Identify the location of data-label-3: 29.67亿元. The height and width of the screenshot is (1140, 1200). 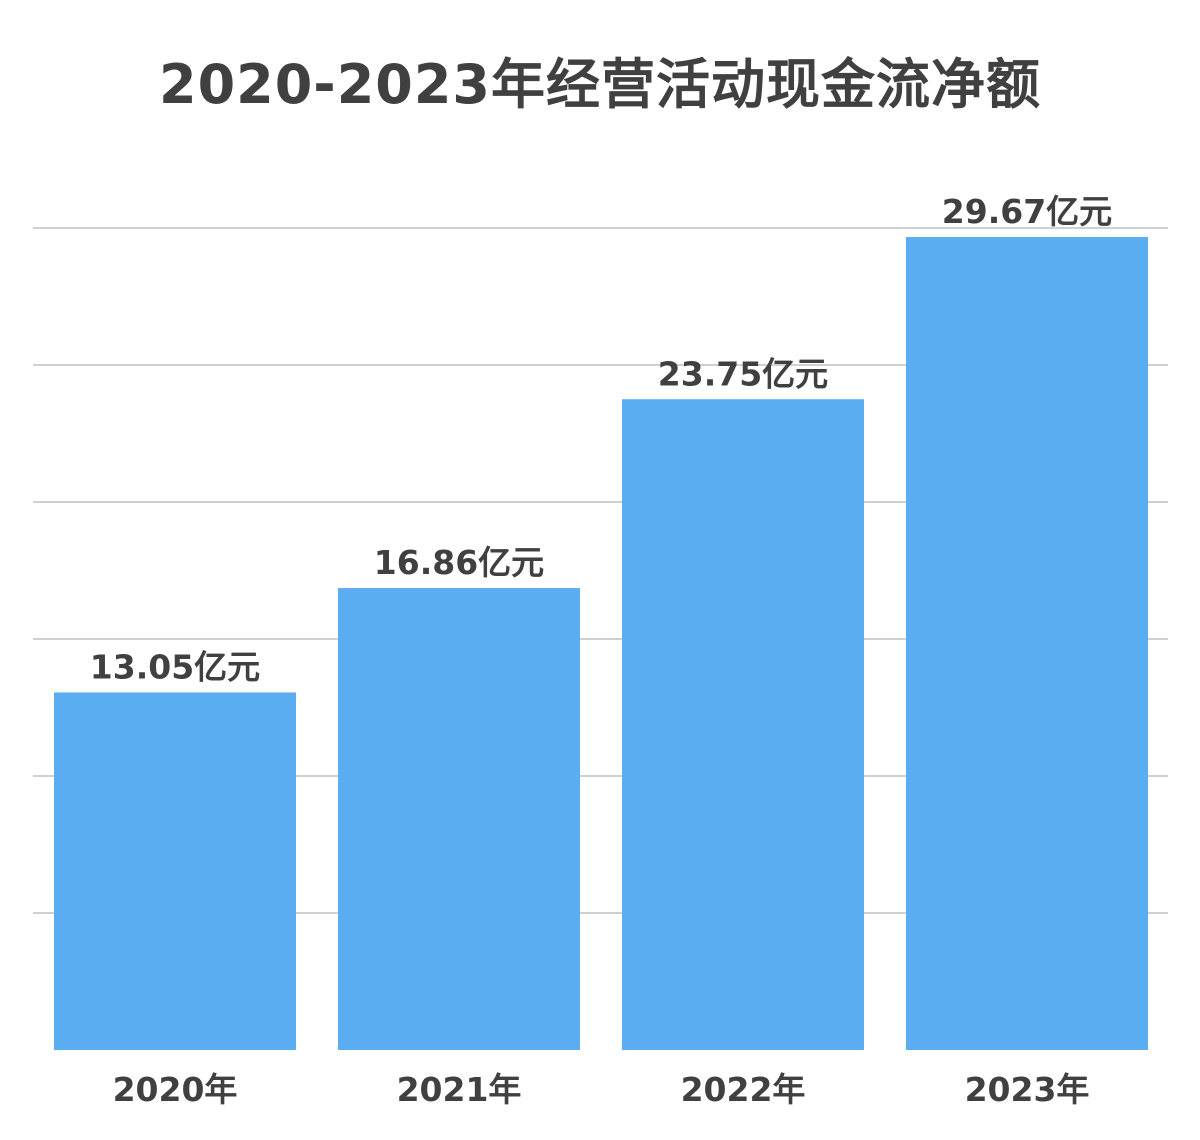
(1027, 211).